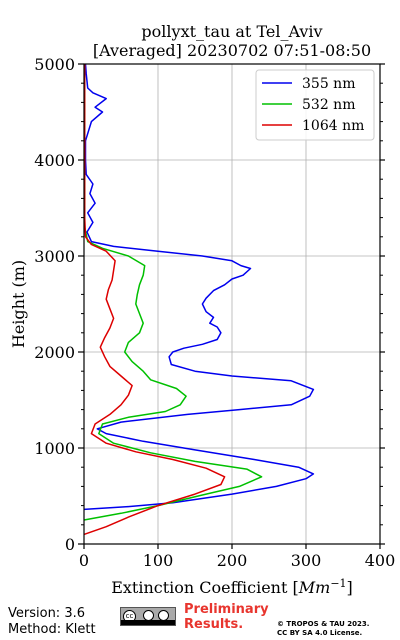 The height and width of the screenshot is (640, 400). What do you see at coordinates (54, 256) in the screenshot?
I see `y-tick-label: 3000` at bounding box center [54, 256].